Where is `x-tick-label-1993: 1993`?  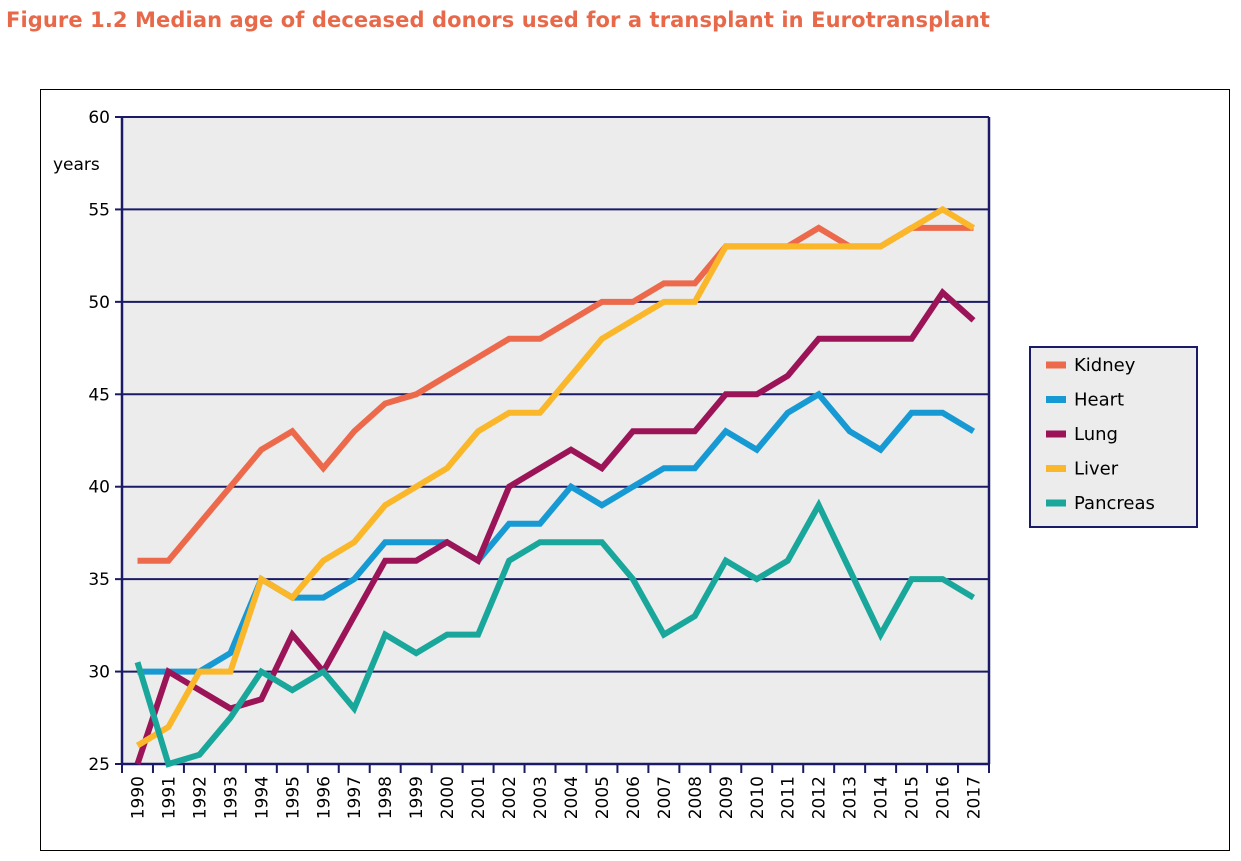
x-tick-label-1993: 1993 is located at coordinates (231, 797).